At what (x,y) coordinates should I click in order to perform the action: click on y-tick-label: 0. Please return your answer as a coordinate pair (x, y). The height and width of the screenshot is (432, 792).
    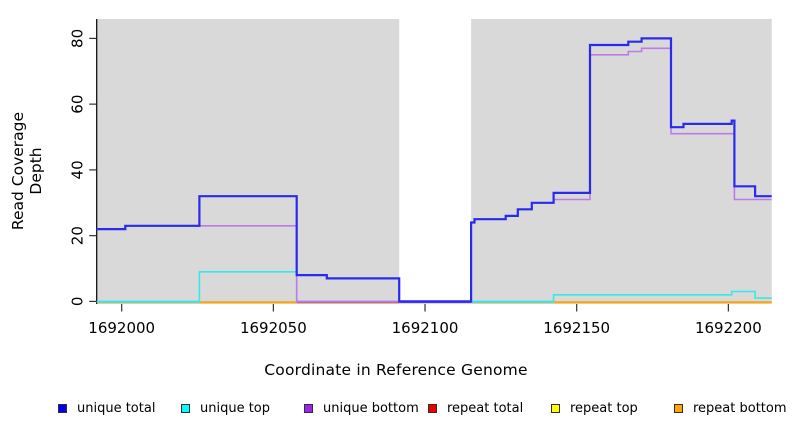
    Looking at the image, I should click on (78, 302).